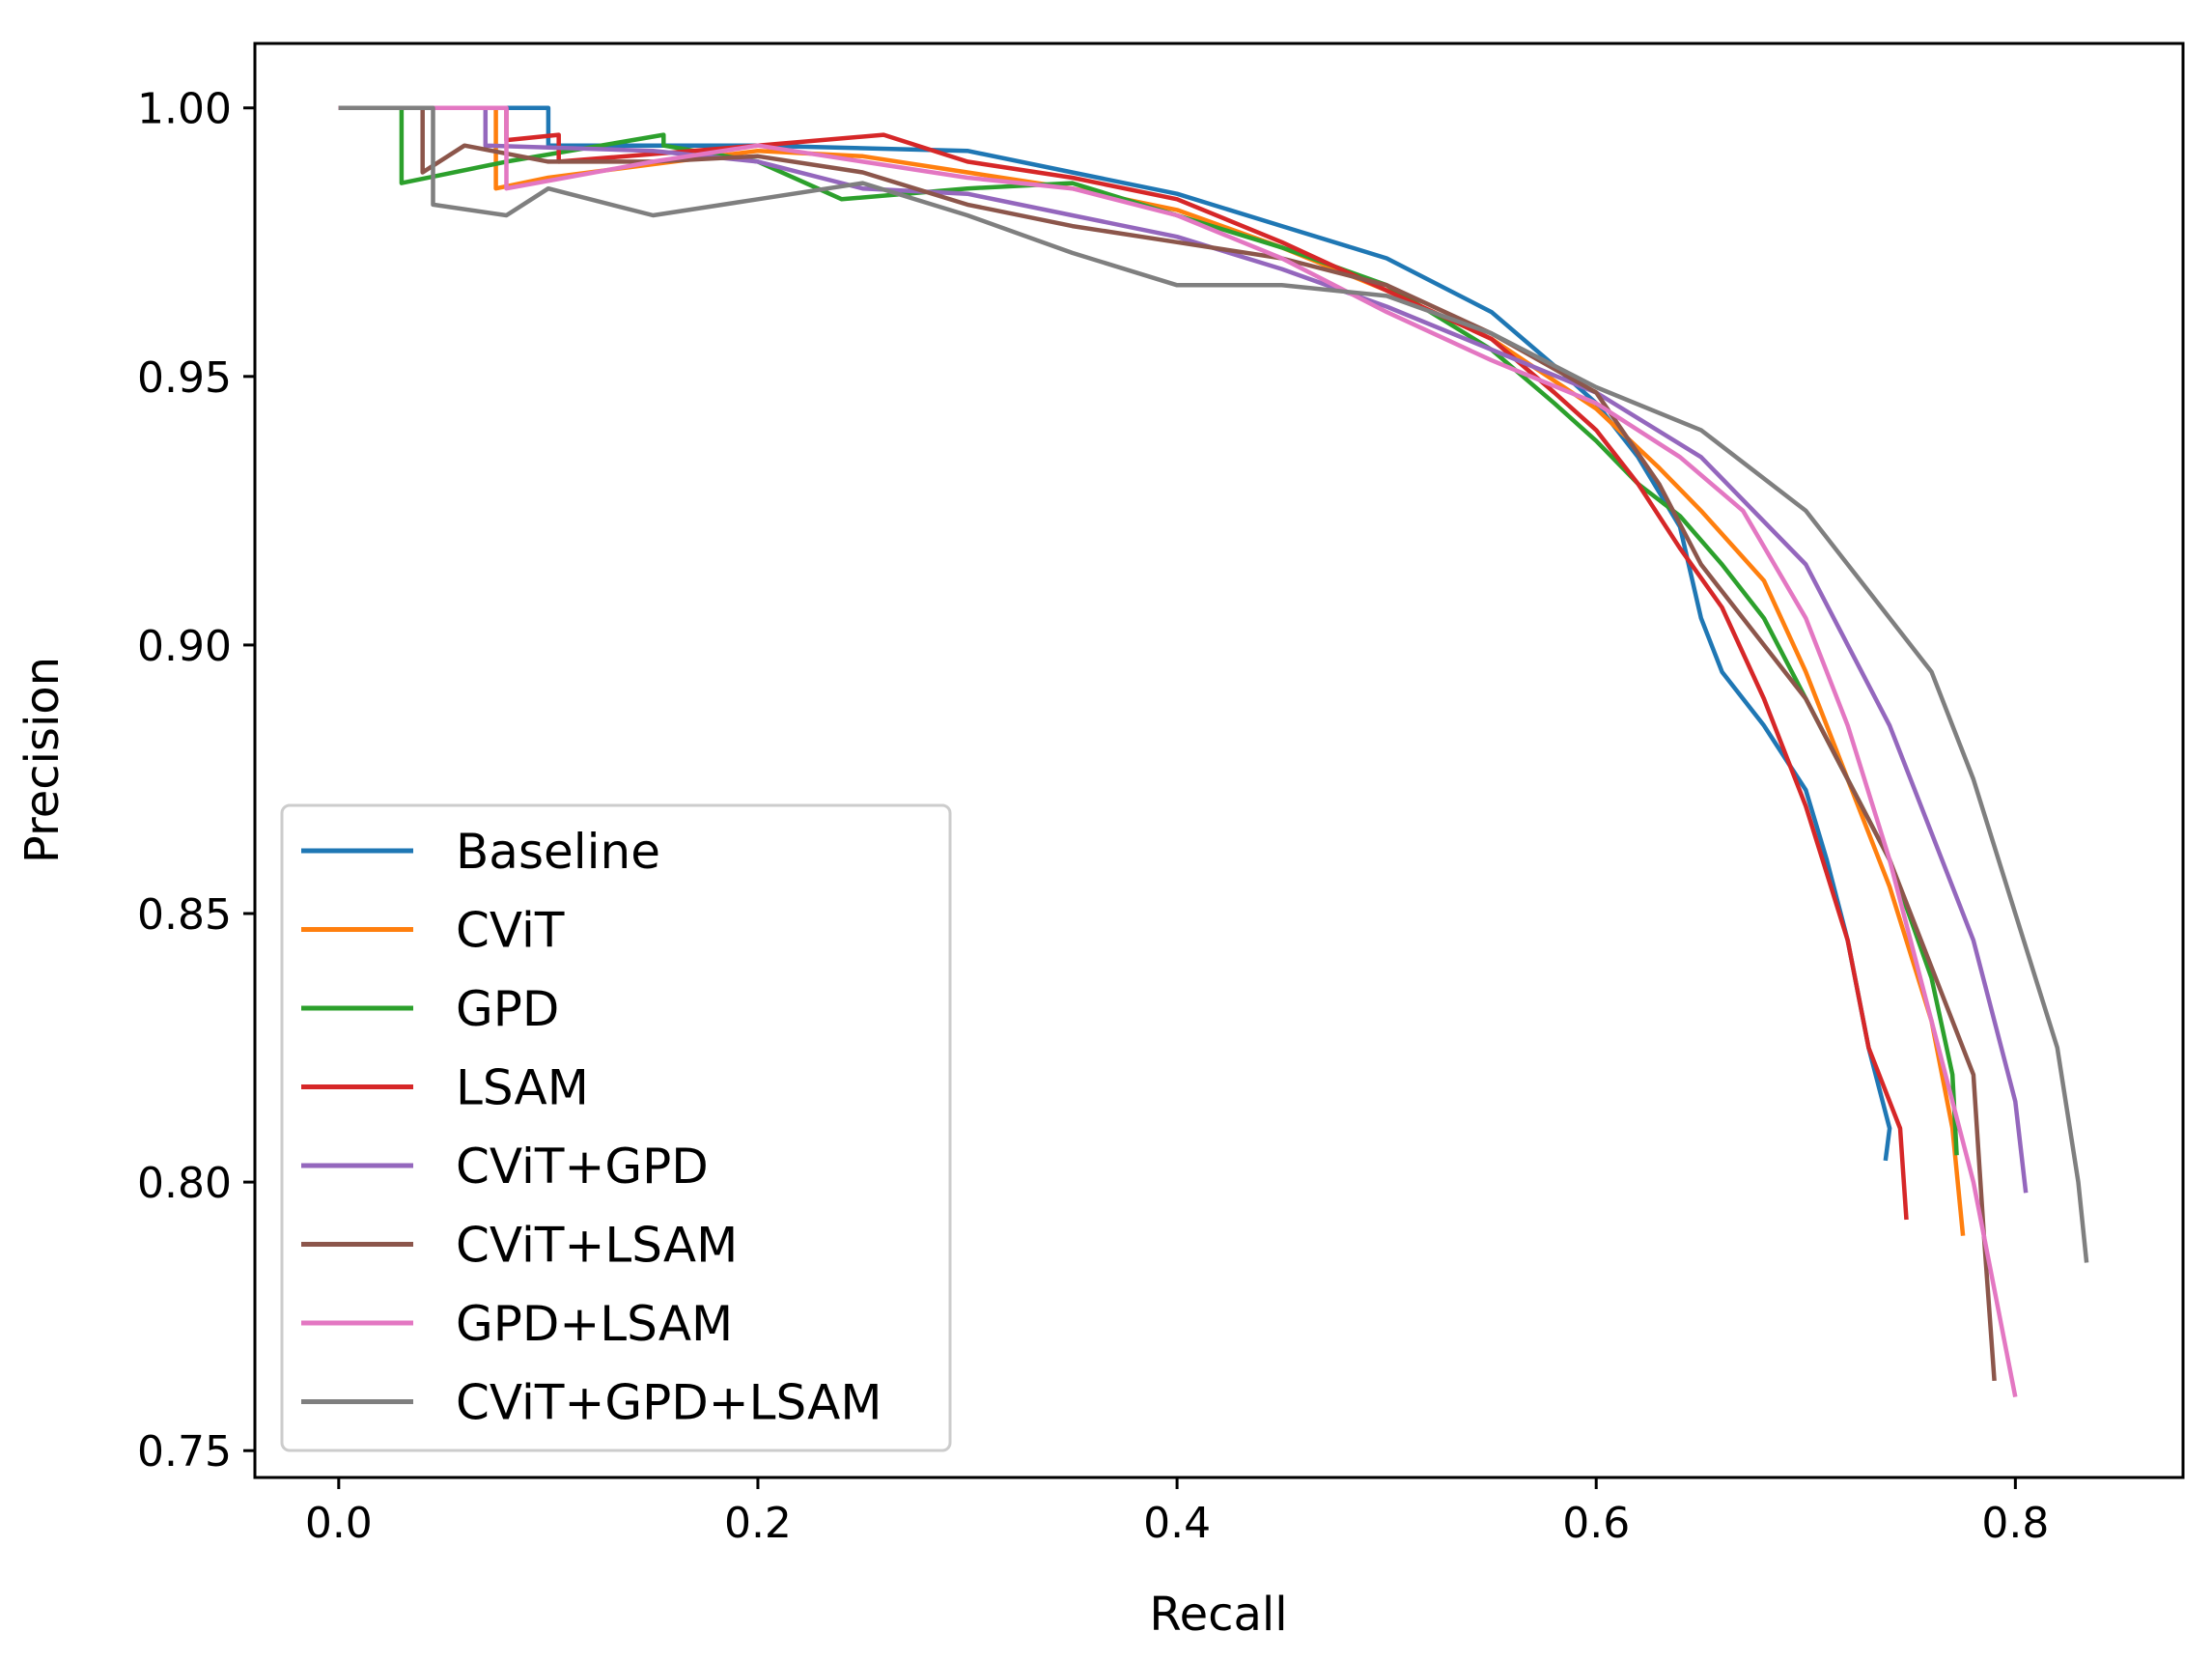 The width and height of the screenshot is (2212, 1660). Describe the element at coordinates (185, 646) in the screenshot. I see `y-tick-label: 0.90` at that location.